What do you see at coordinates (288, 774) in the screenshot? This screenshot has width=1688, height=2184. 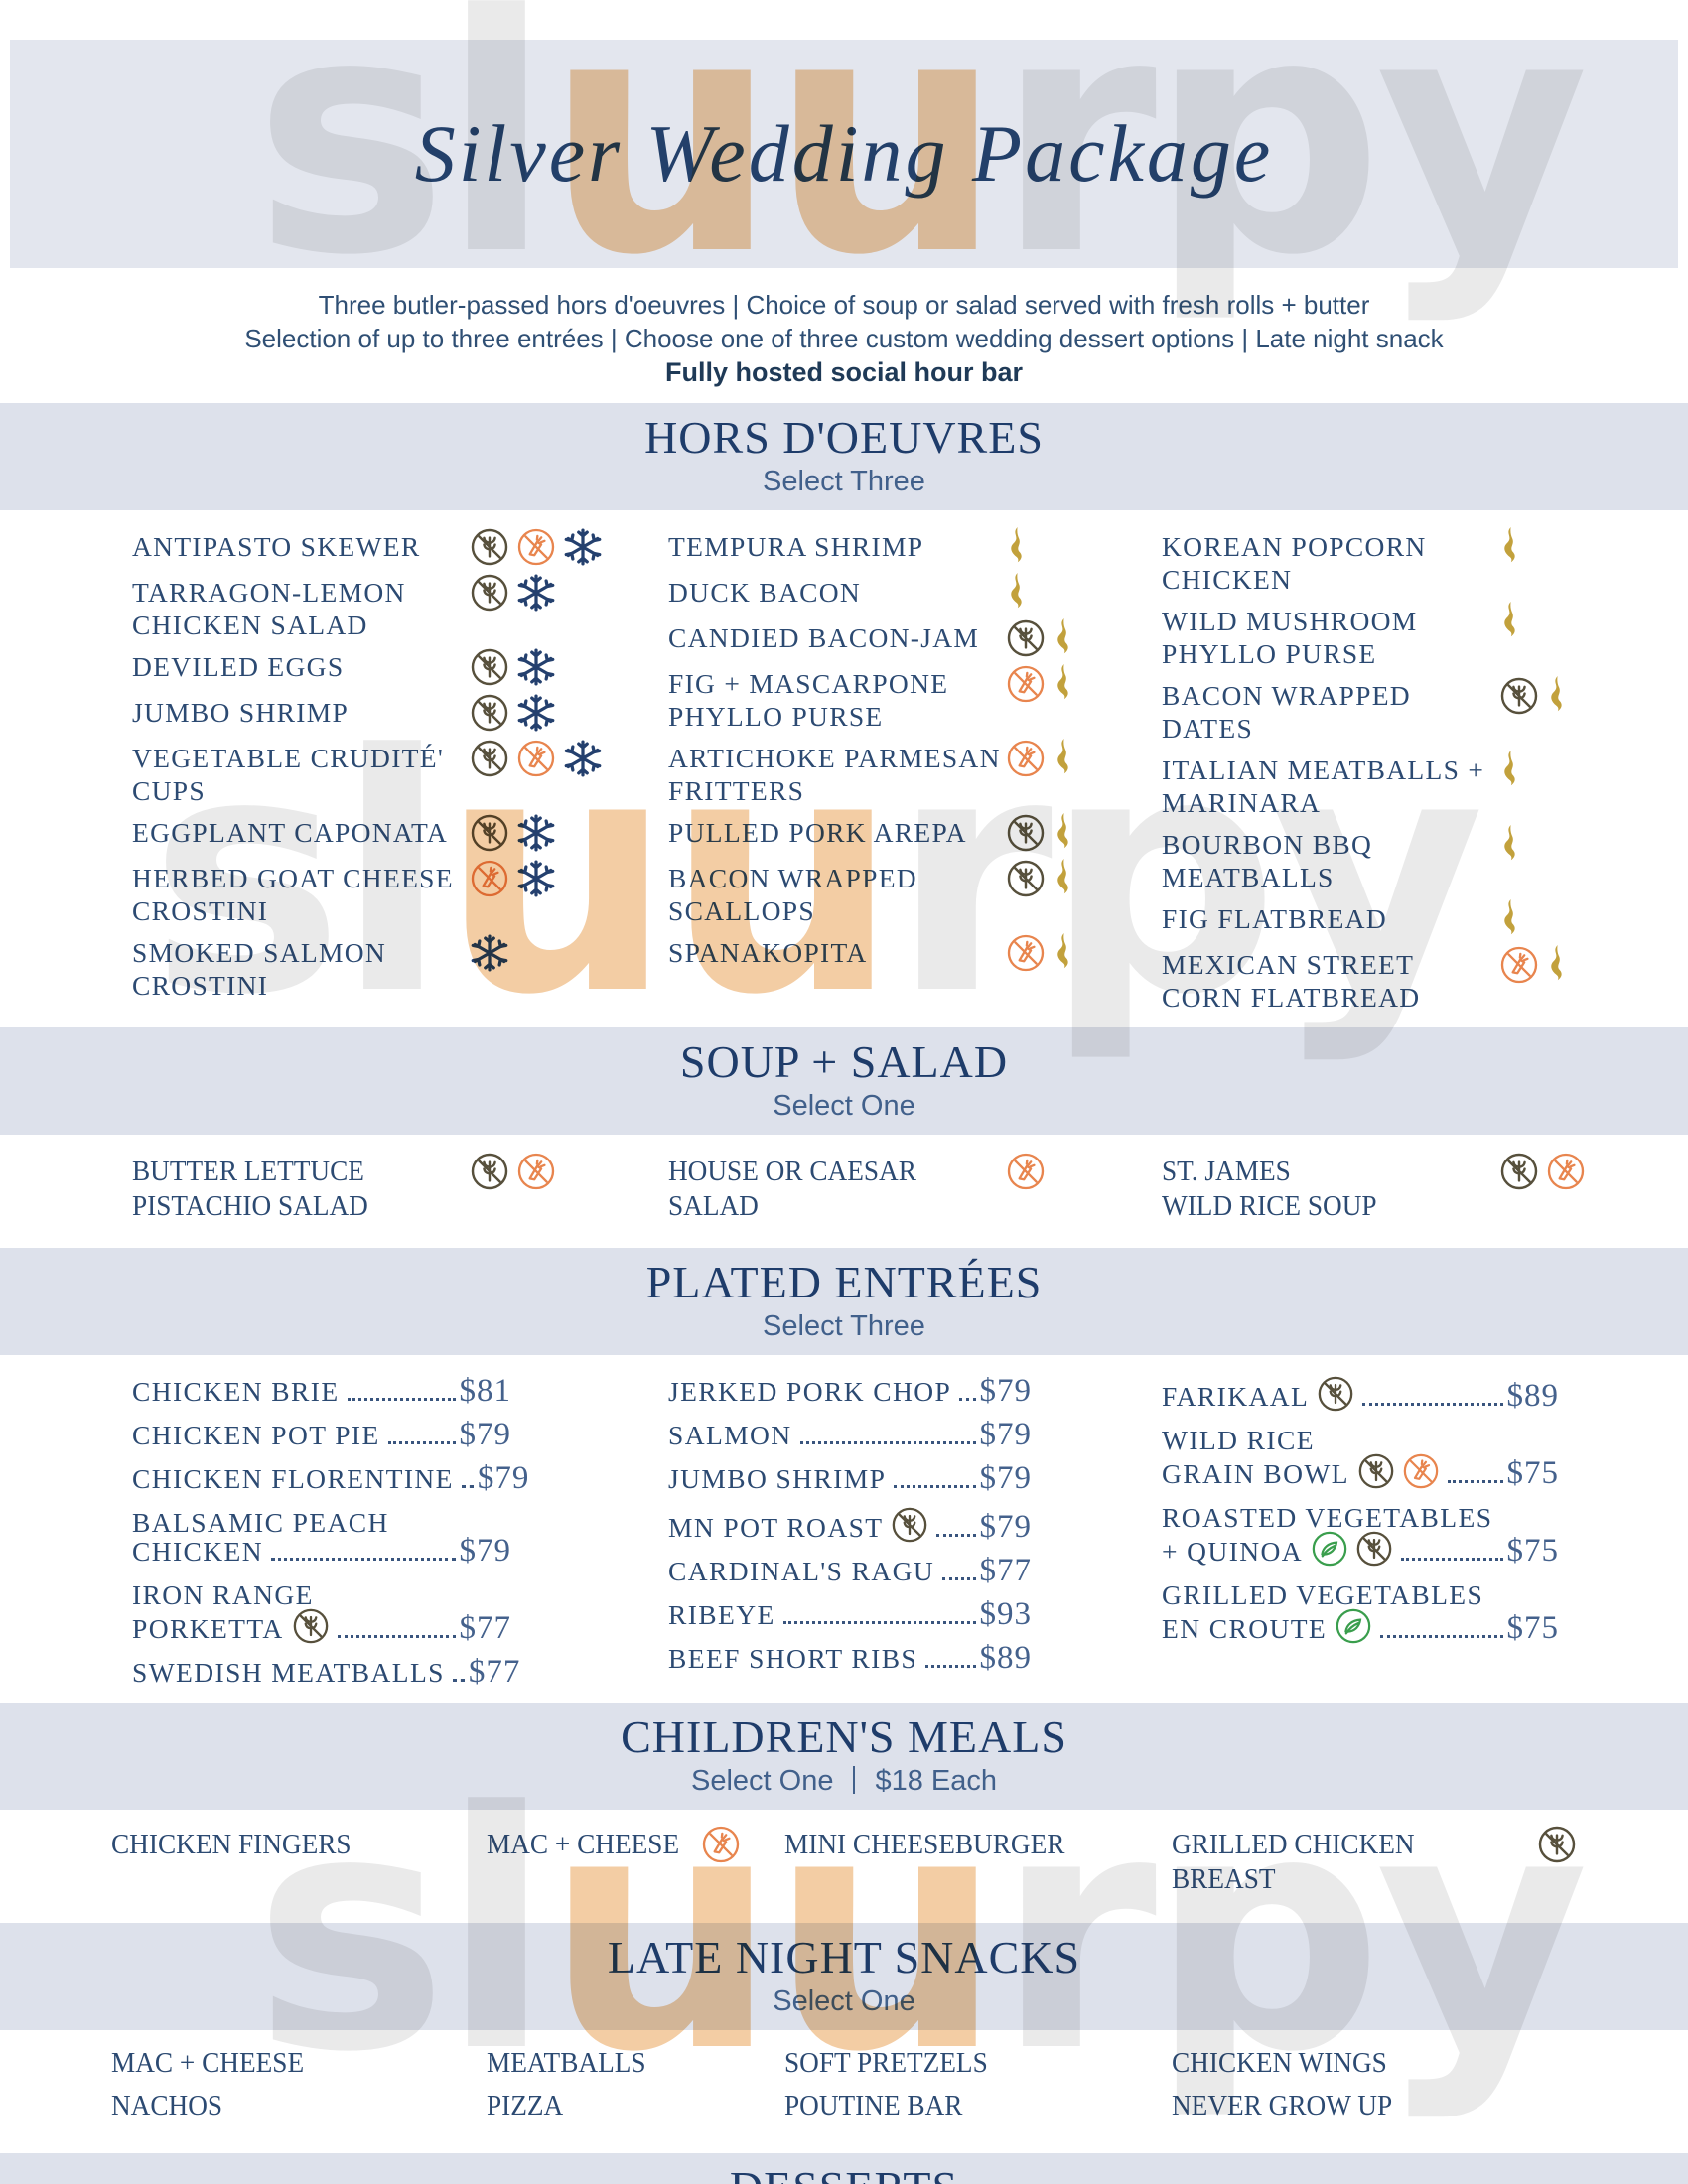 I see `item-name: VEGETABLE CRUDITÉ' CUPS` at bounding box center [288, 774].